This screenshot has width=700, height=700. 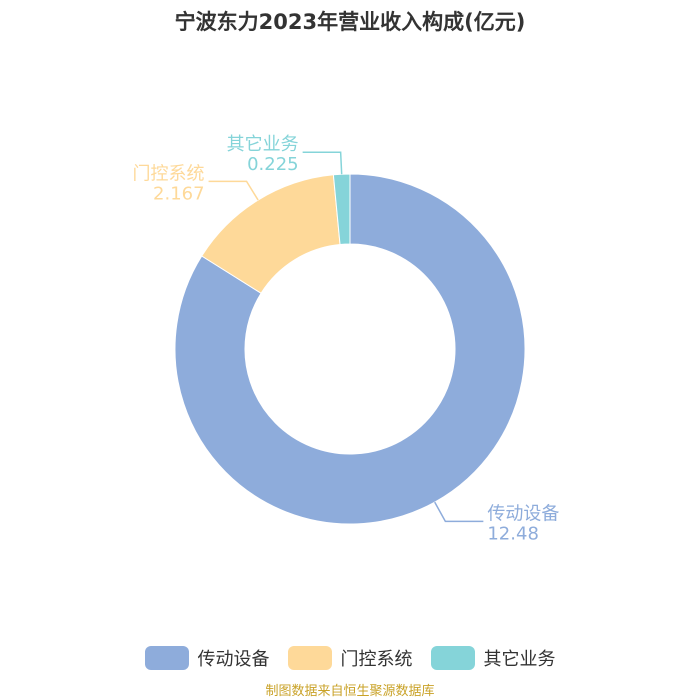 What do you see at coordinates (513, 533) in the screenshot?
I see `slice-value-drive-equipment: 12.48` at bounding box center [513, 533].